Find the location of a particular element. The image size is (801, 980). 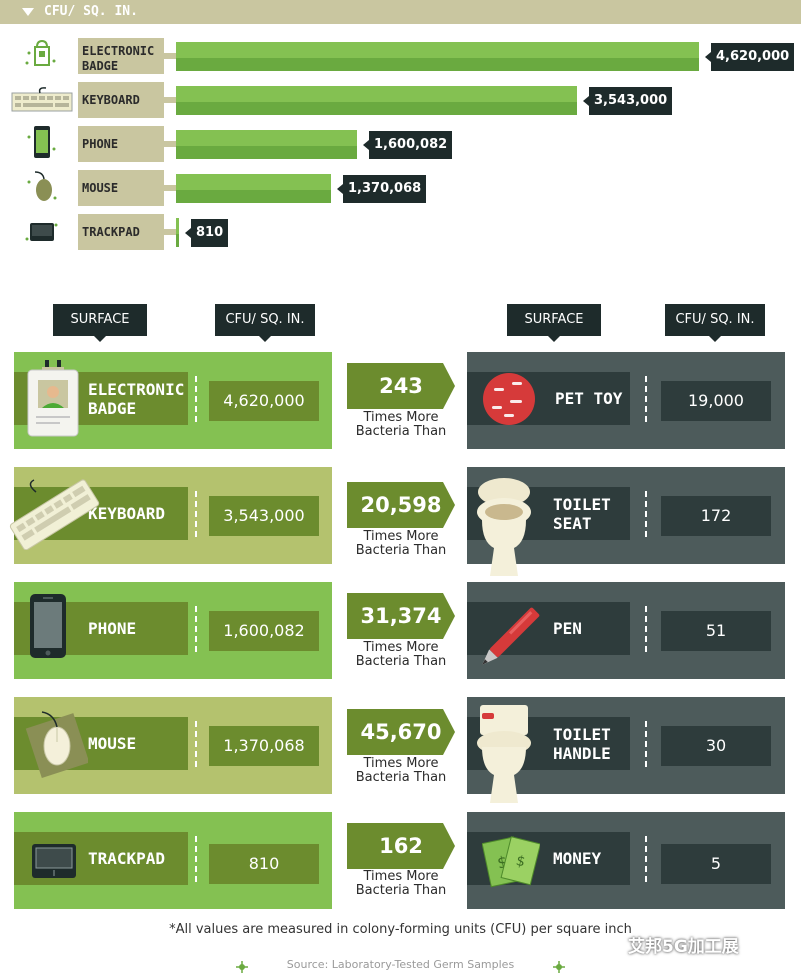

bar-label-phone: PHONE is located at coordinates (121, 144).